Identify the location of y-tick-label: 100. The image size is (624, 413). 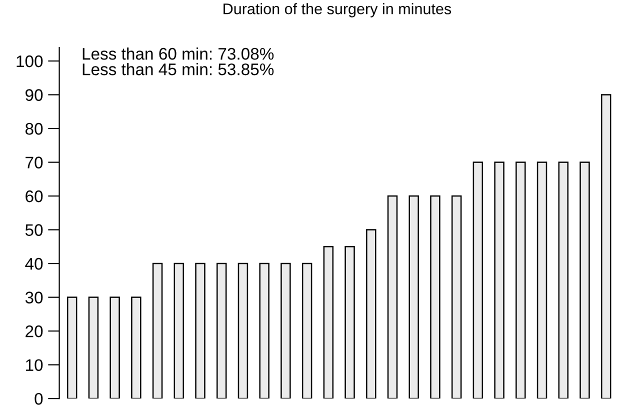
(29, 61).